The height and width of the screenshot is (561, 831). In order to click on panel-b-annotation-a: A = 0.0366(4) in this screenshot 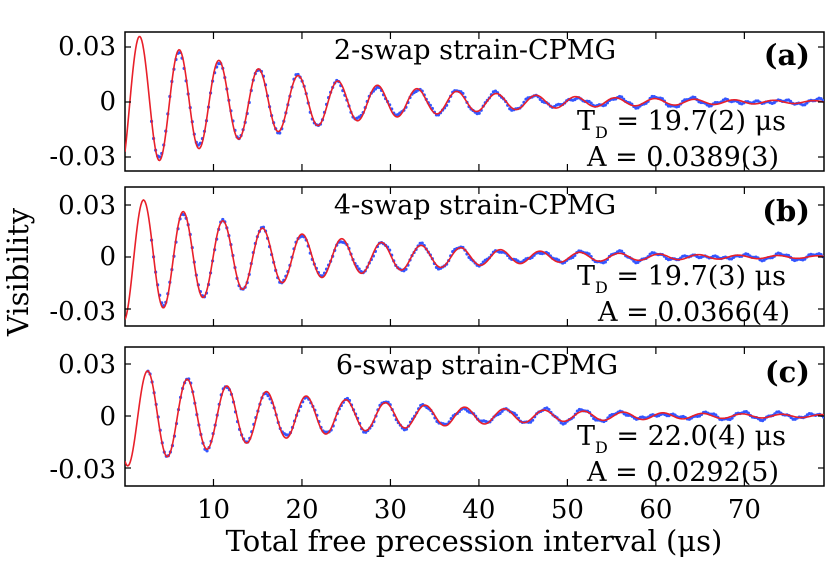, I will do `click(693, 312)`.